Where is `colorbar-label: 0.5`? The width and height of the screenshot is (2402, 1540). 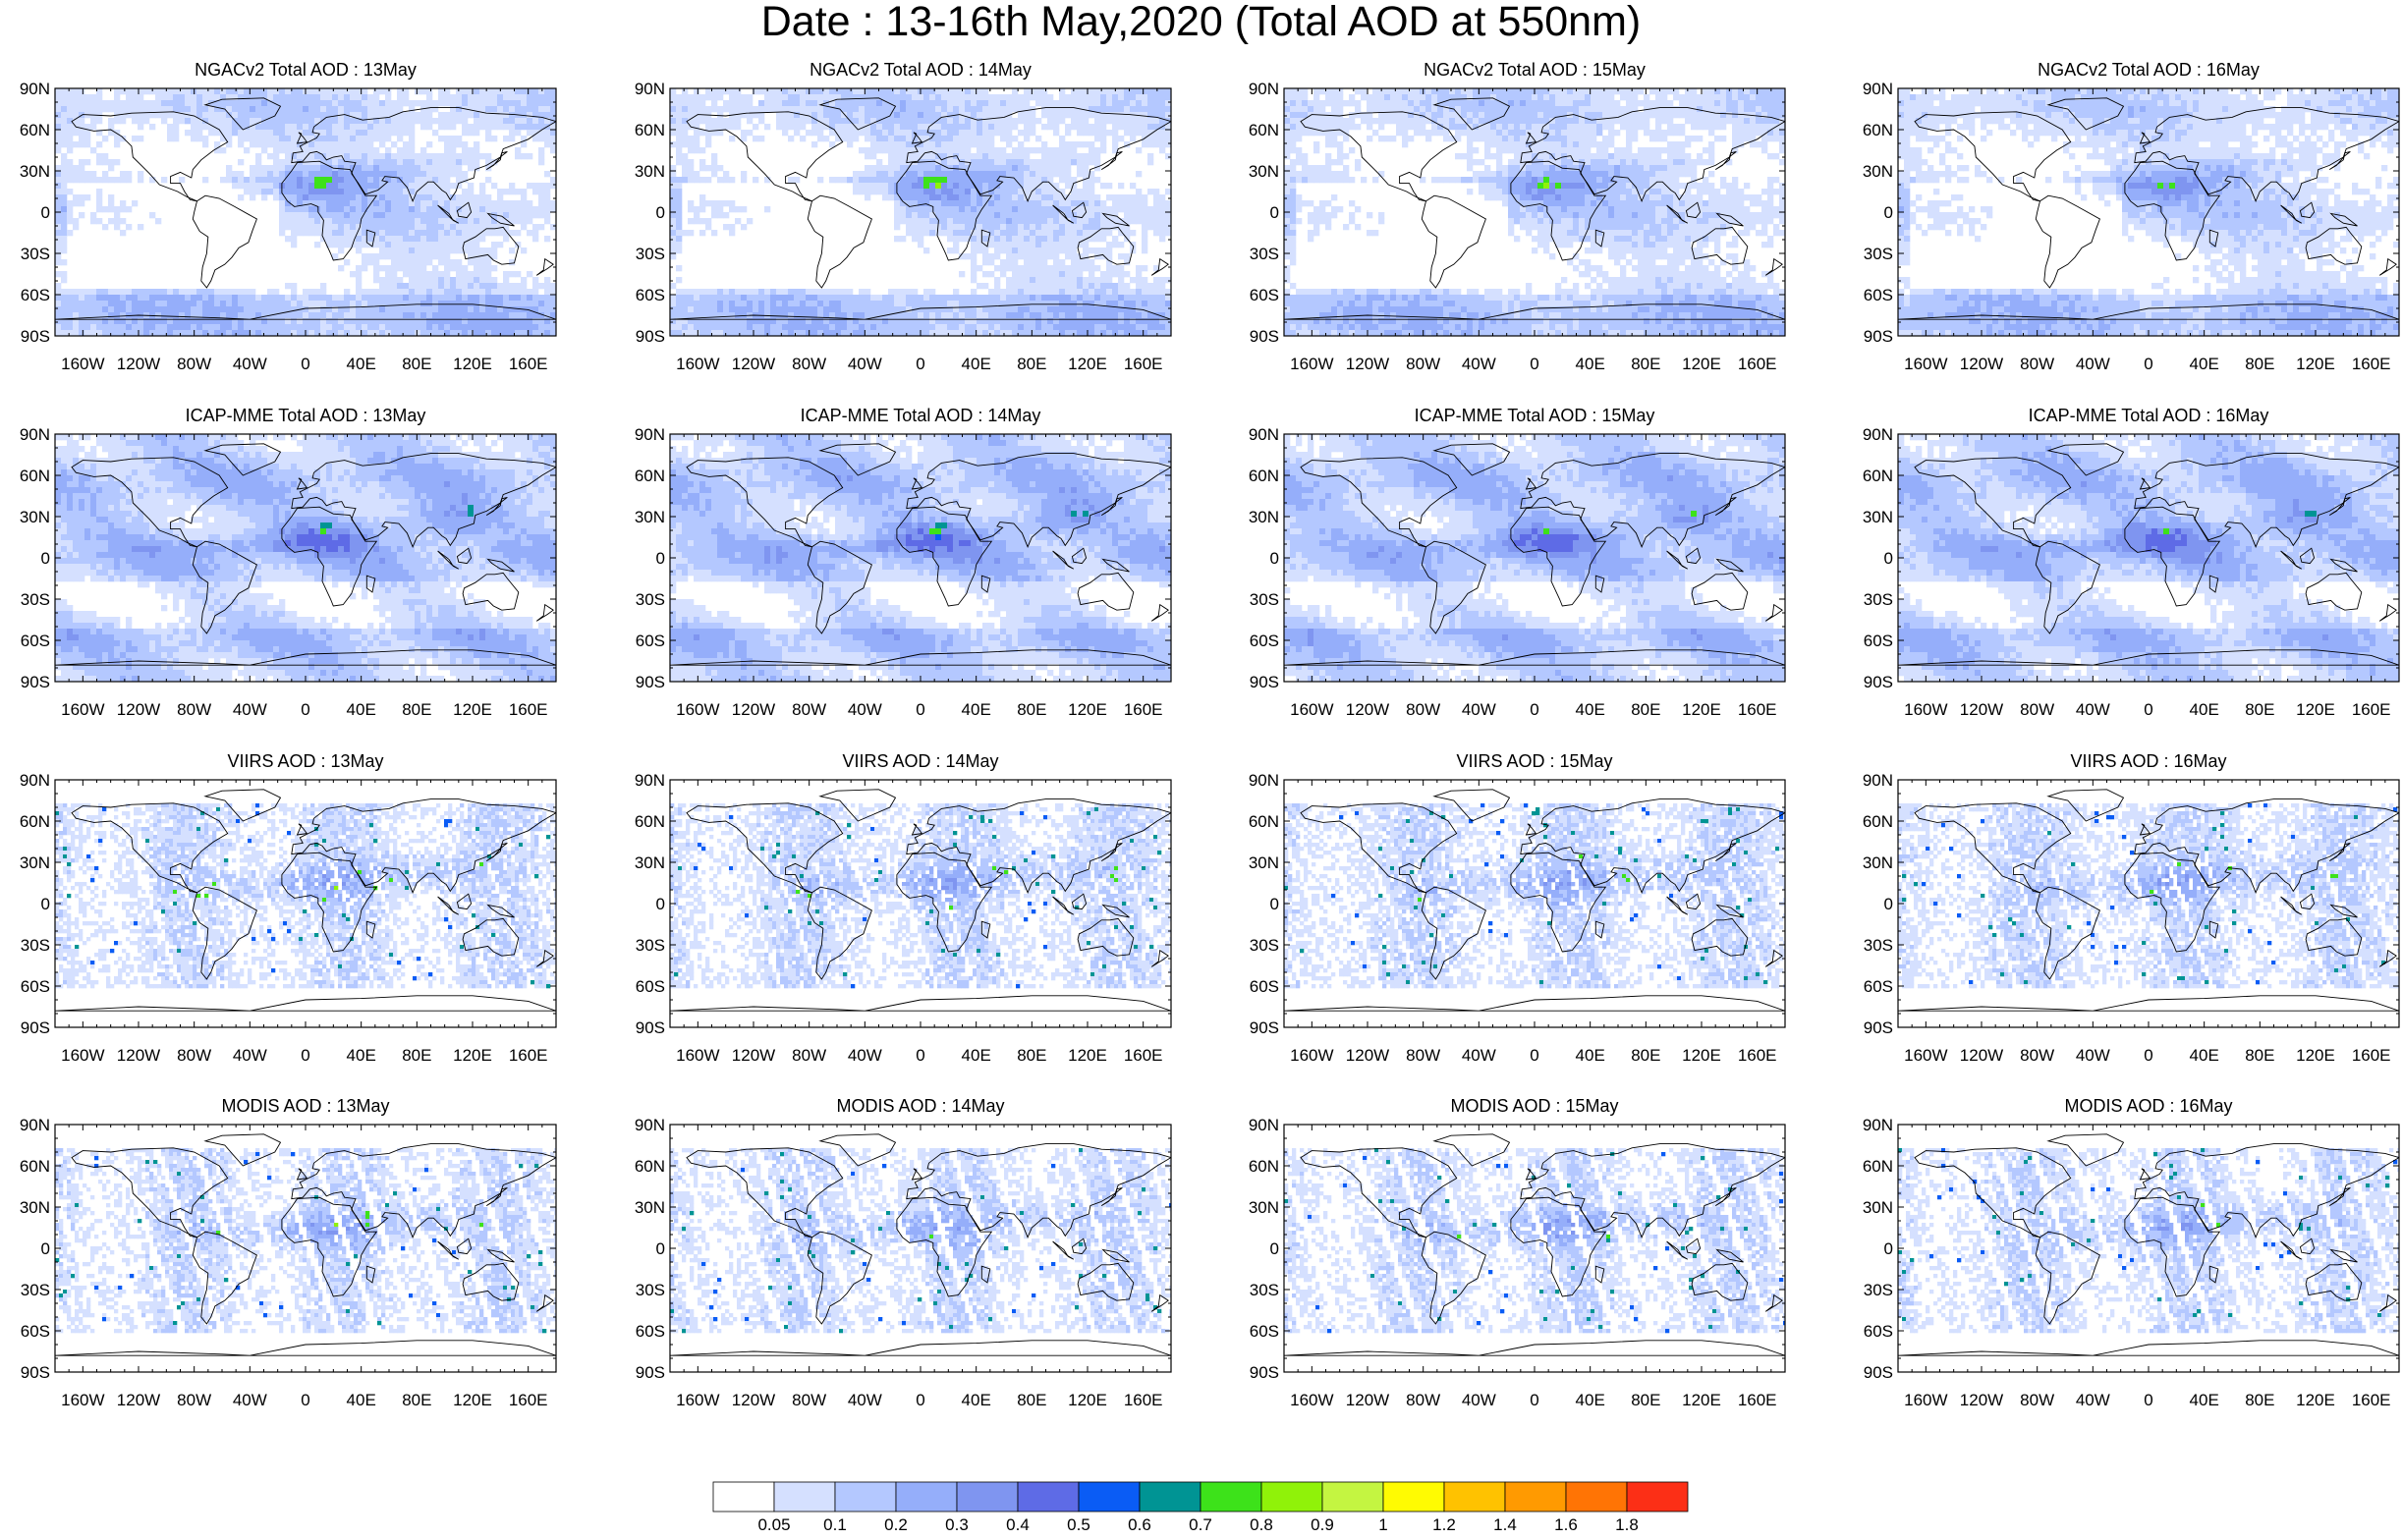
colorbar-label: 0.5 is located at coordinates (1078, 1524).